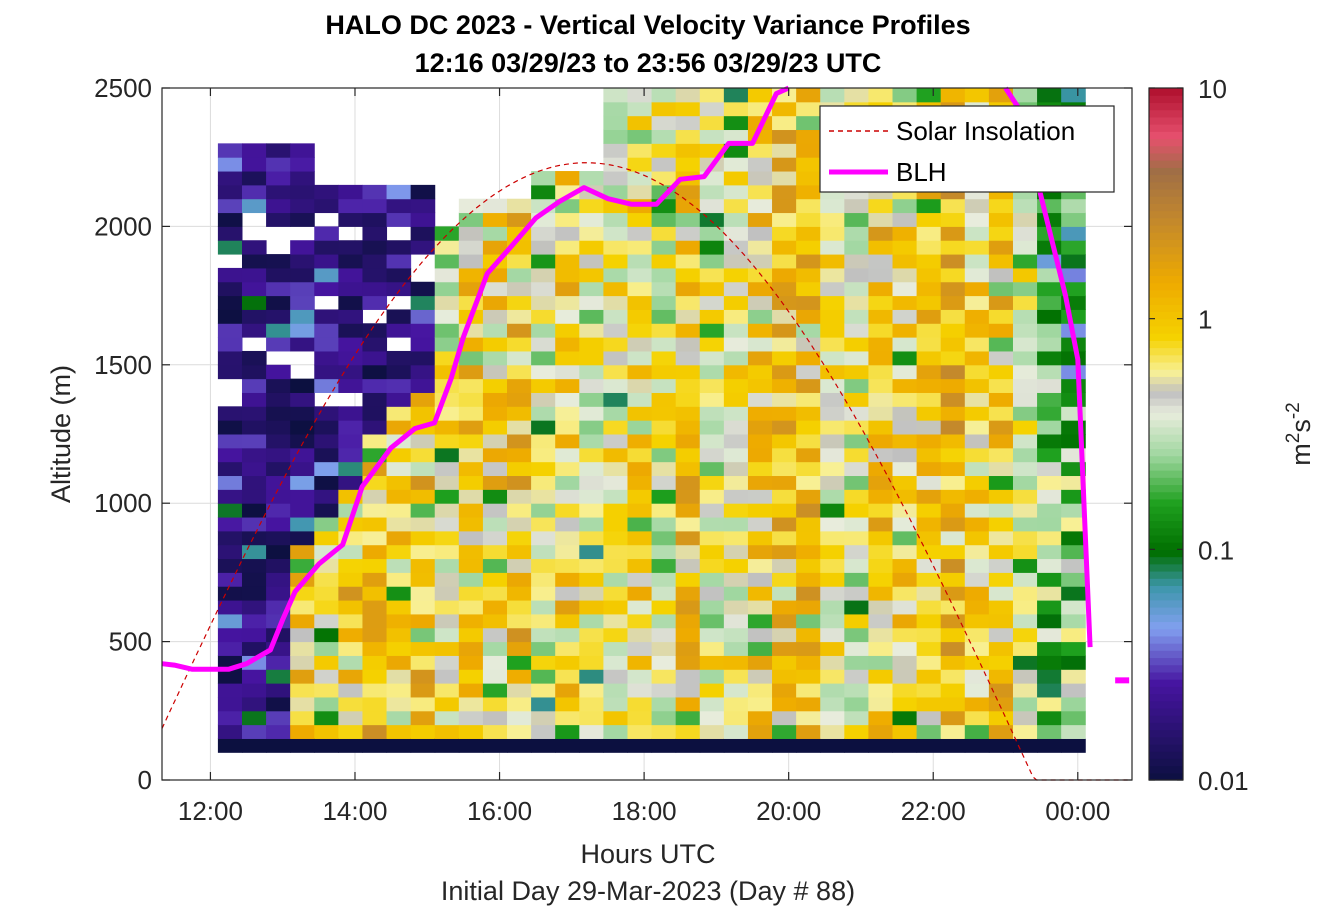  What do you see at coordinates (1299, 433) in the screenshot?
I see `colorbar-label: m2s-2` at bounding box center [1299, 433].